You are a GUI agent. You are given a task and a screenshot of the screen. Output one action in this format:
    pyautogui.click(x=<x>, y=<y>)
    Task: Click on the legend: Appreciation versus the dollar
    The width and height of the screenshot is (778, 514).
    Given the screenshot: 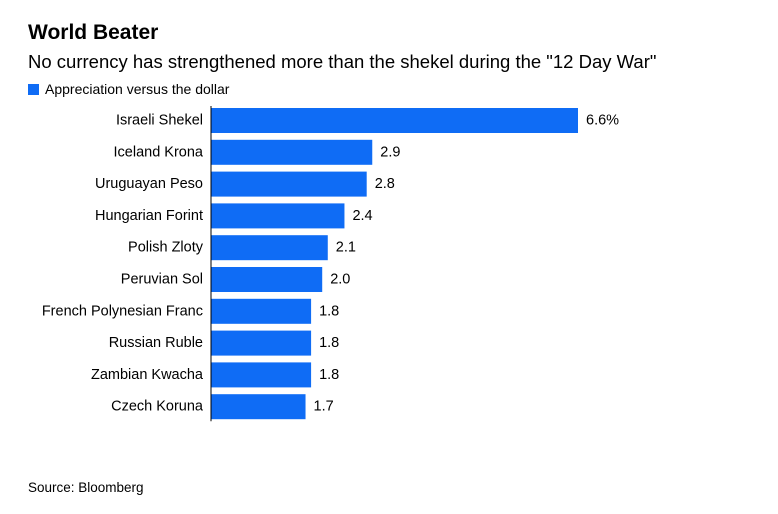 What is the action you would take?
    pyautogui.click(x=128, y=89)
    